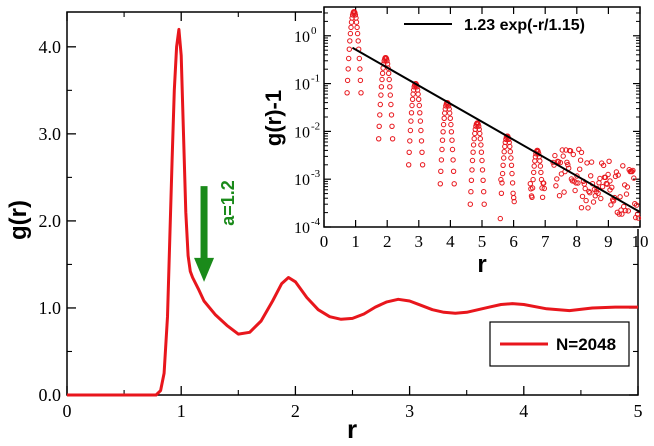 Image resolution: width=654 pixels, height=446 pixels. Describe the element at coordinates (50, 134) in the screenshot. I see `main-y-tick-label: 3.0` at that location.